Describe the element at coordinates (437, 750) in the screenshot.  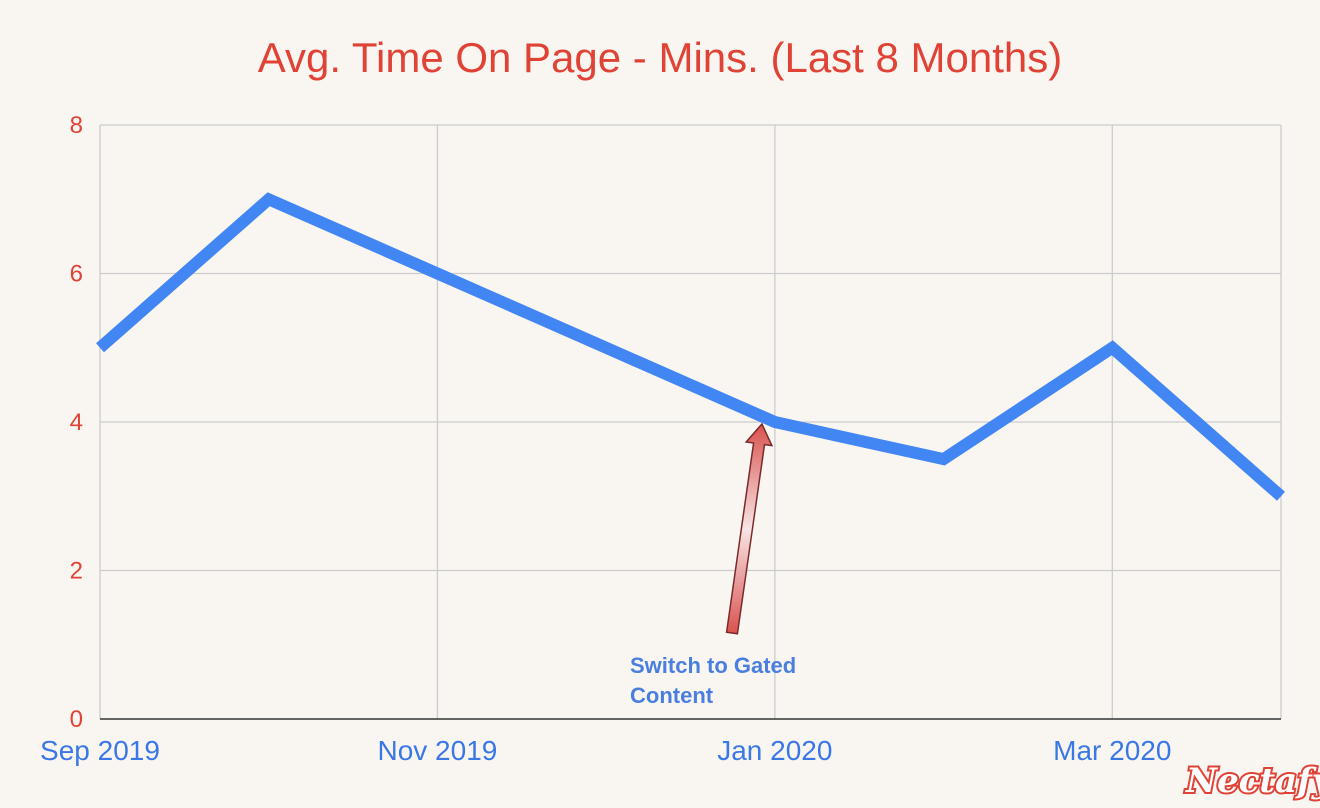
I see `x-tick-label: Nov 2019` at that location.